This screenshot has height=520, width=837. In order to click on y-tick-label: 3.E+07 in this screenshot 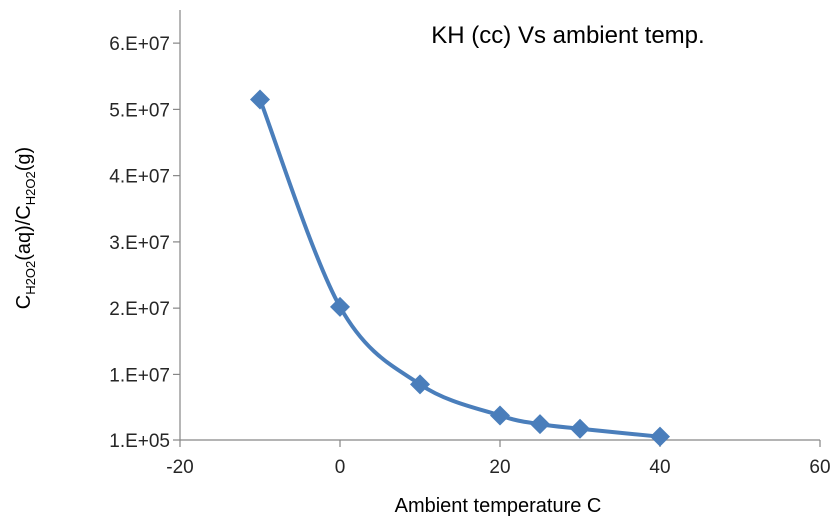, I will do `click(139, 243)`.